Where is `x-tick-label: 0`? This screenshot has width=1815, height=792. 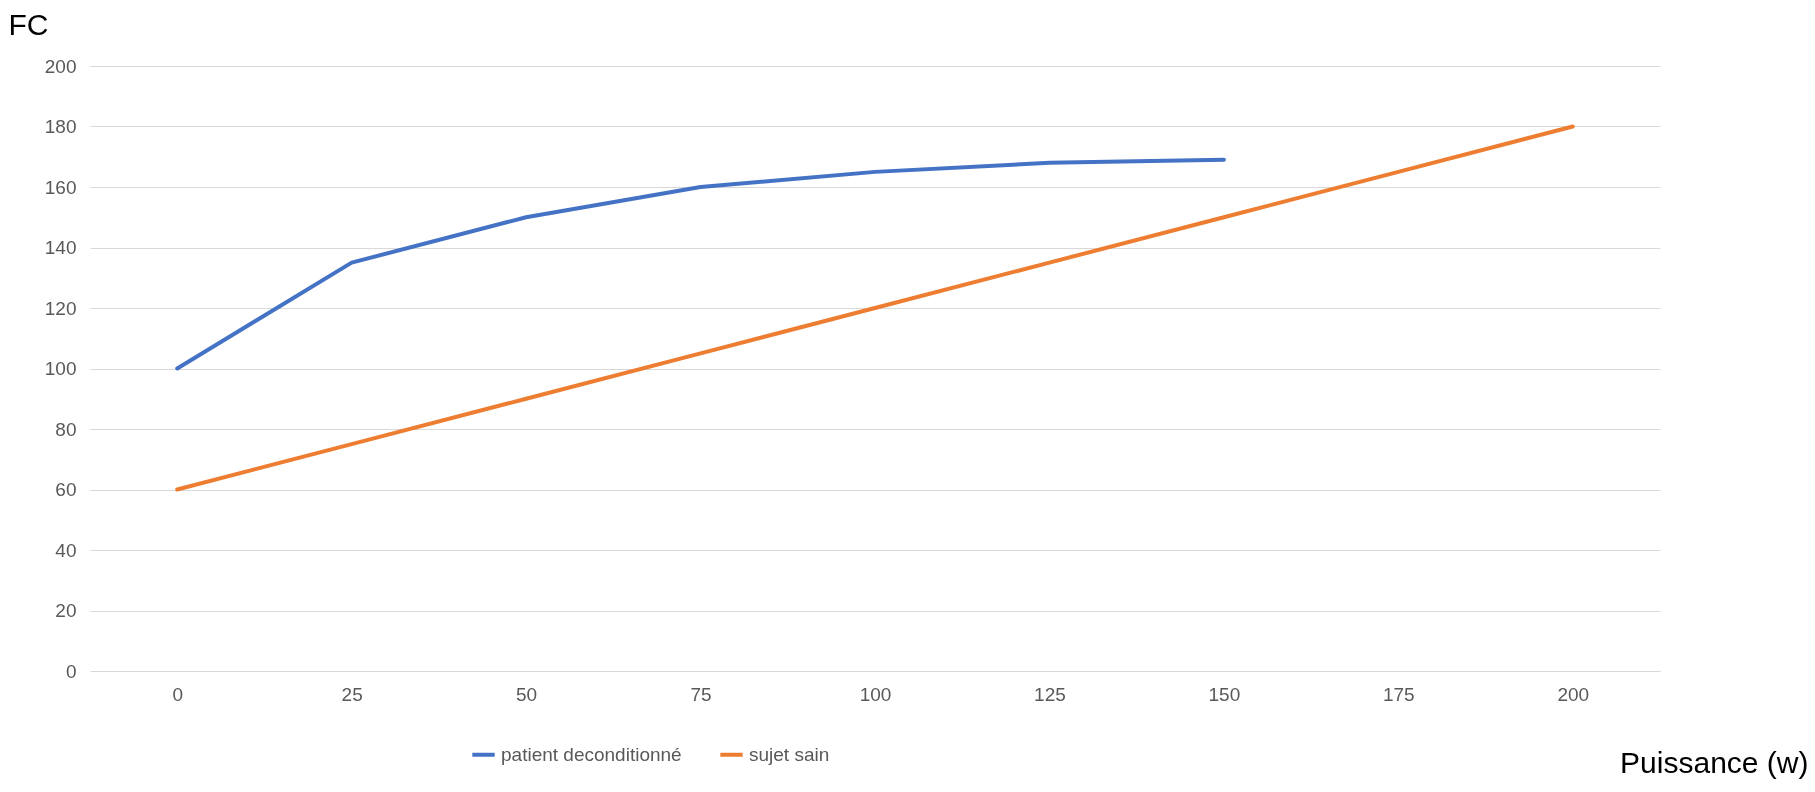 x-tick-label: 0 is located at coordinates (178, 694).